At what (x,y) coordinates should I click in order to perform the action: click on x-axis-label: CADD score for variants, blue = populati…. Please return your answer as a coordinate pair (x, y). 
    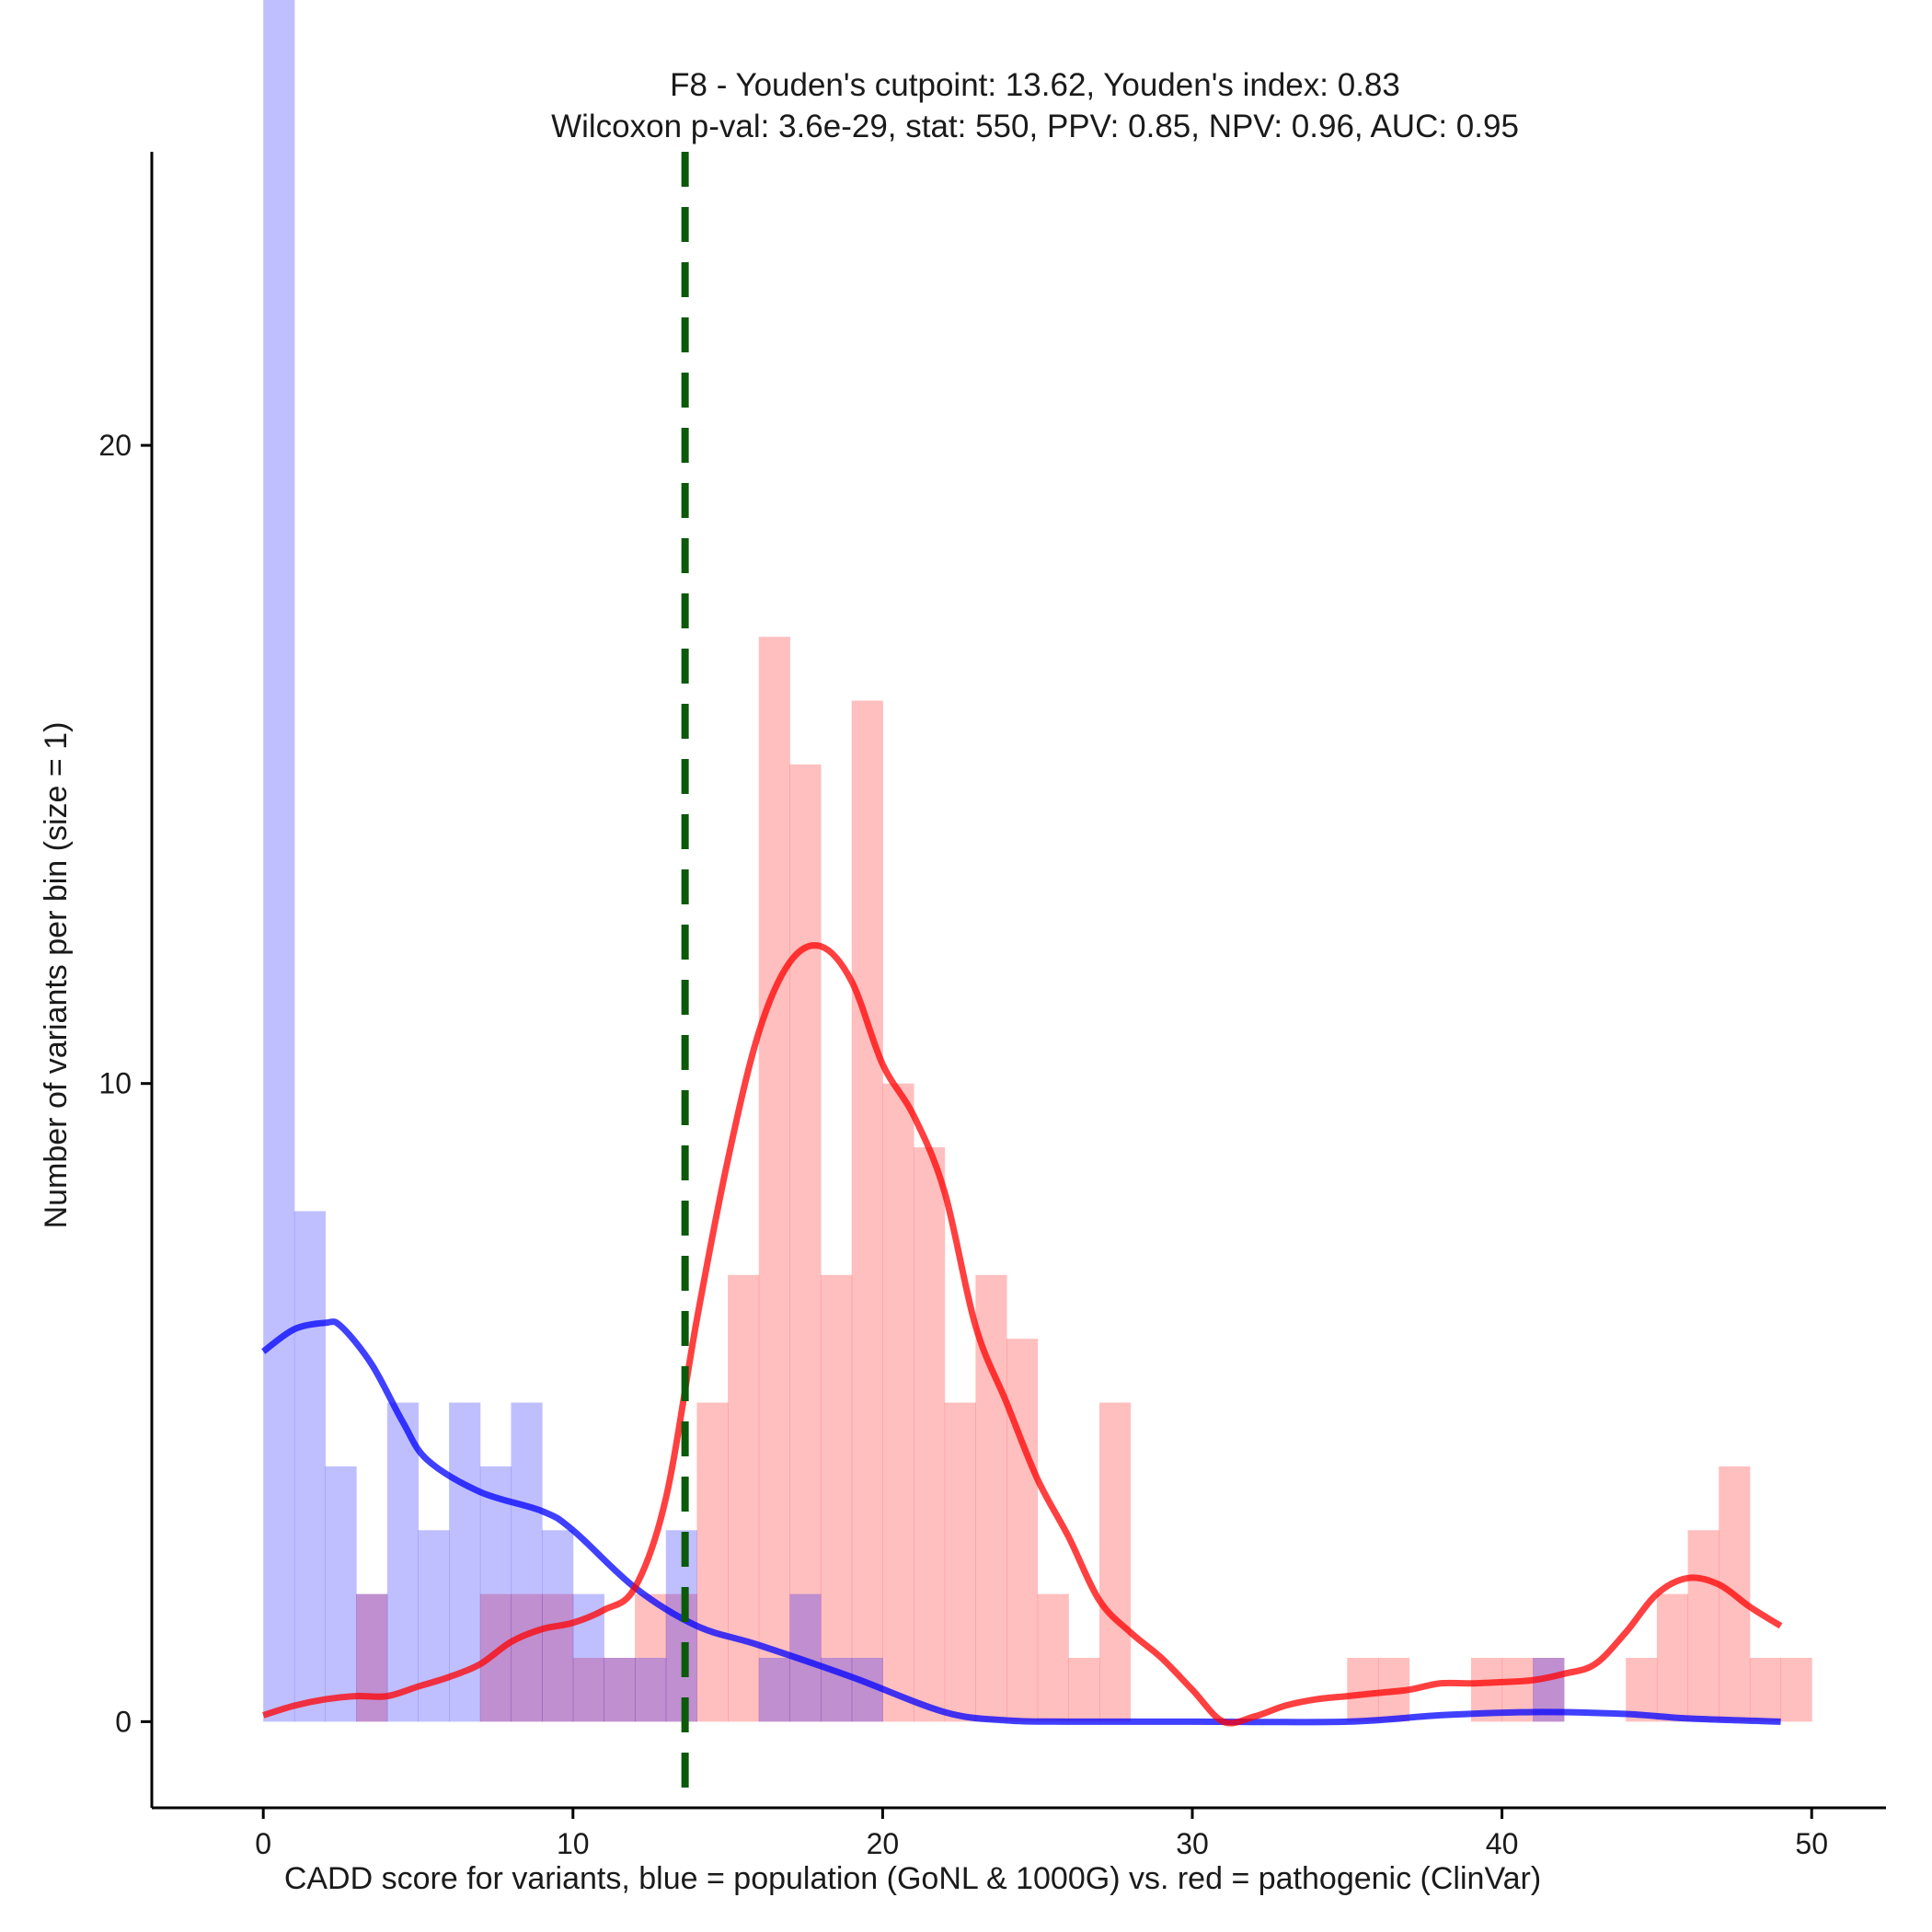
    Looking at the image, I should click on (912, 1878).